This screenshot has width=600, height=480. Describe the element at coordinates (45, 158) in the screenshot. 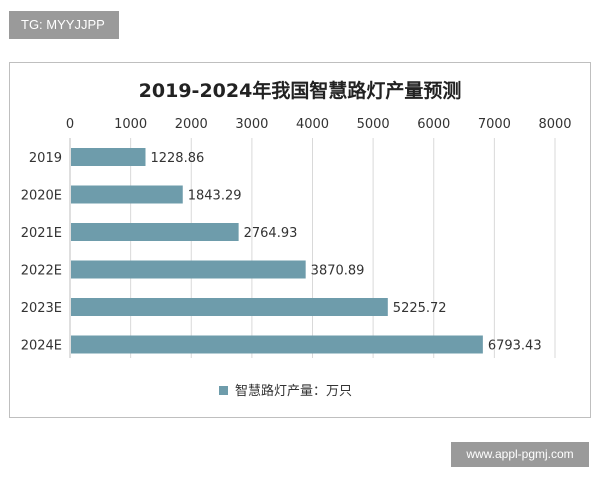

I see `category-label: 2019` at that location.